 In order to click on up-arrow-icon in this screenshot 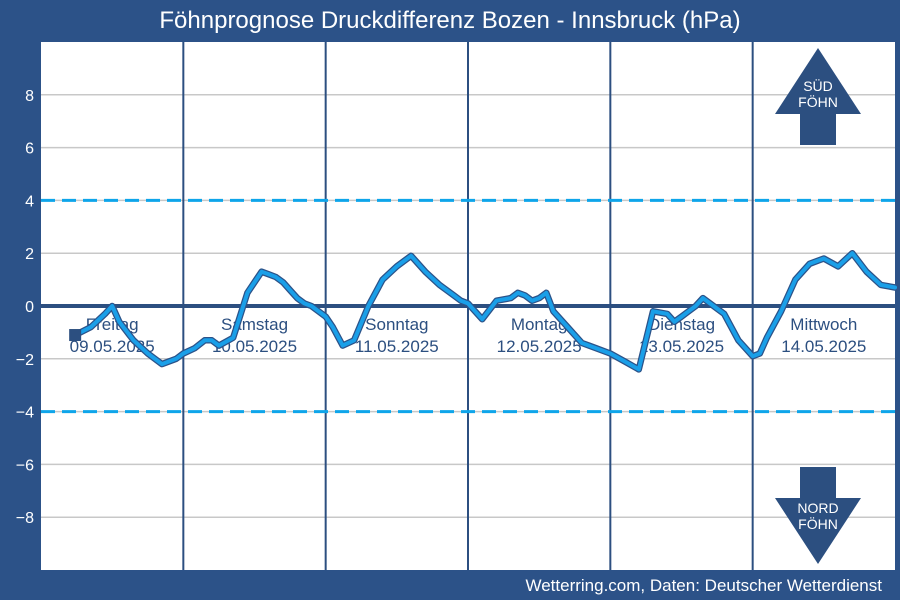, I will do `click(818, 96)`.